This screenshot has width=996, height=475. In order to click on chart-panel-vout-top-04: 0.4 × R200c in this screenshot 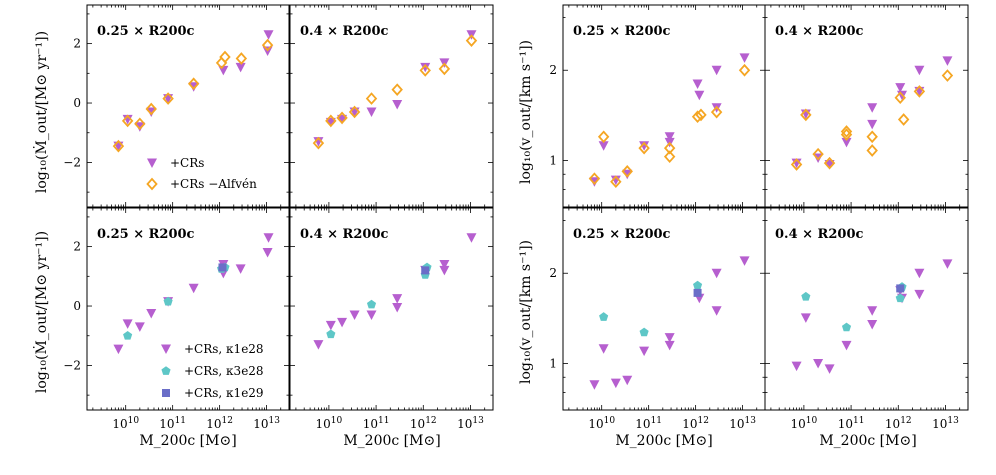, I will do `click(866, 106)`.